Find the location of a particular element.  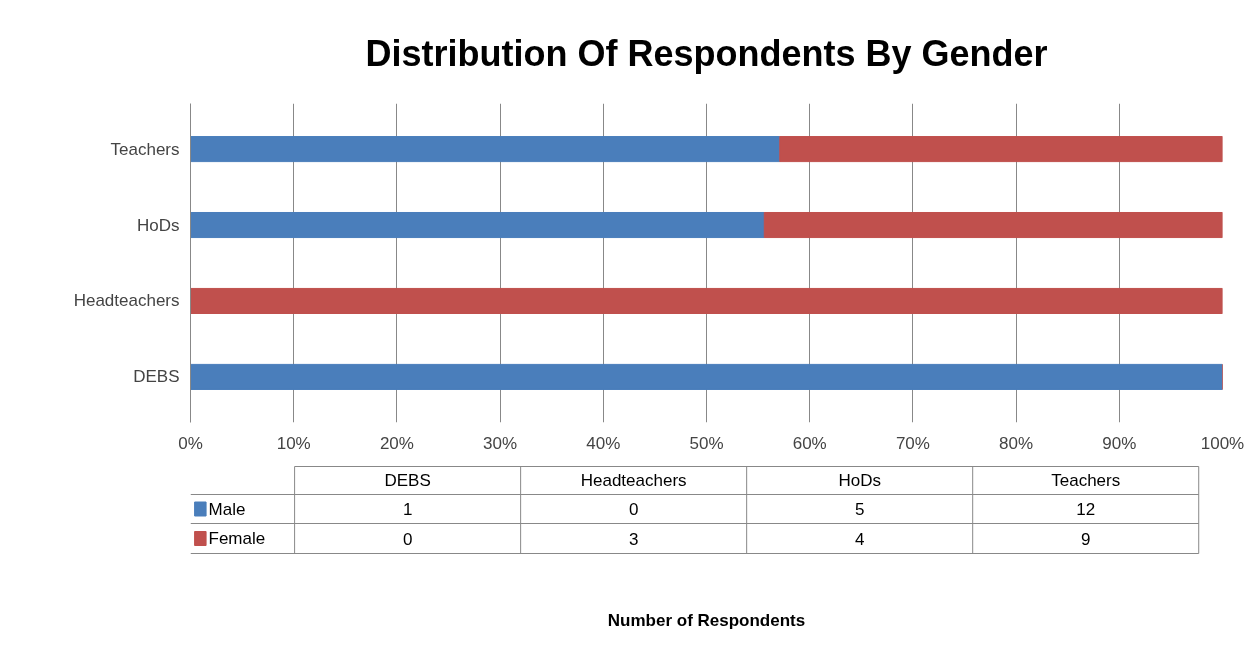

x-tick-label: 0% is located at coordinates (190, 443).